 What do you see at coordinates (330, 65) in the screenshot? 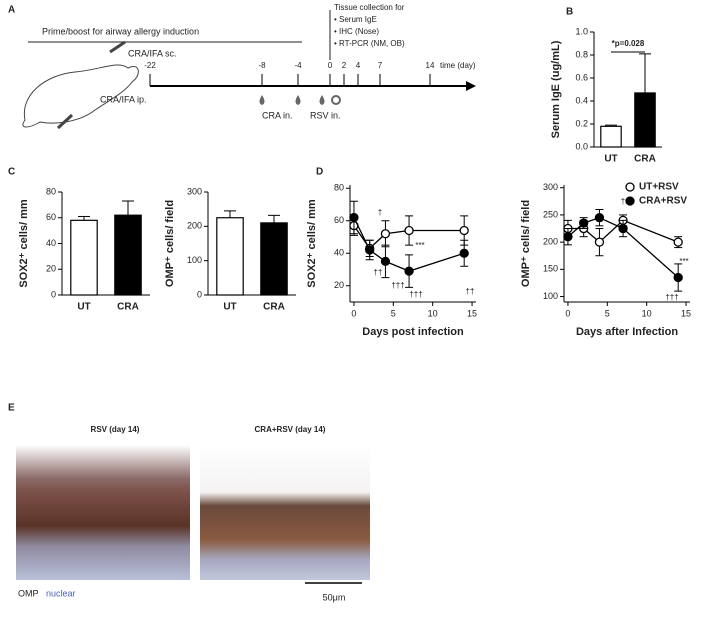
I see `day-label: 0` at bounding box center [330, 65].